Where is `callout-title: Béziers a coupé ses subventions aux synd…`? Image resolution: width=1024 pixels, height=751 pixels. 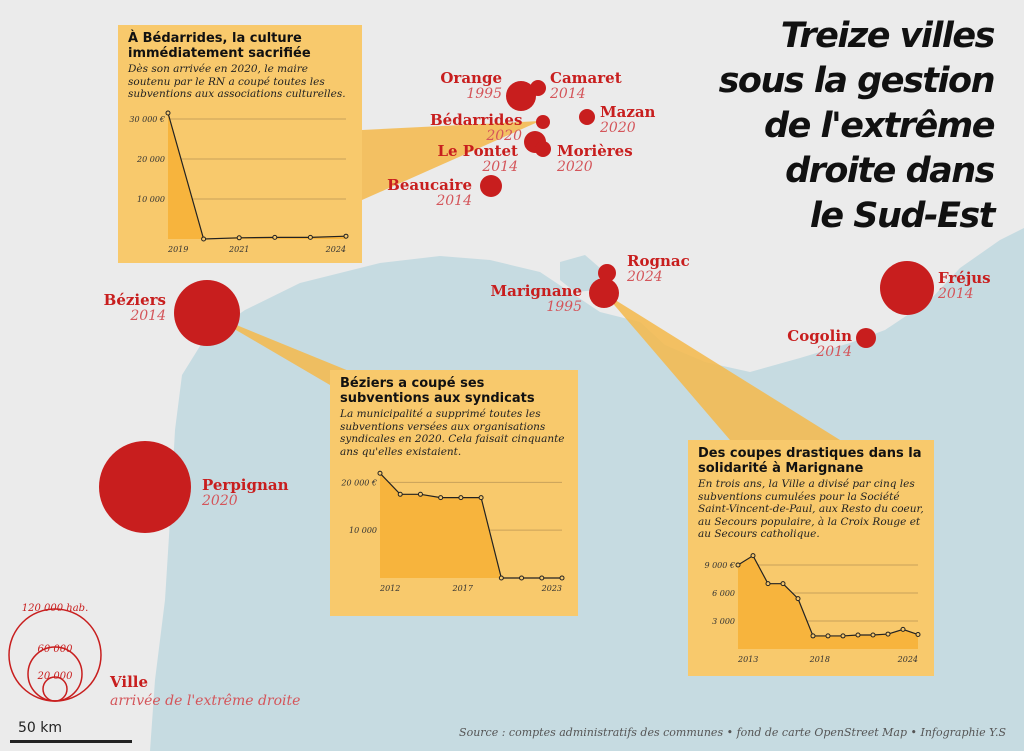 callout-title: Béziers a coupé ses subventions aux synd… is located at coordinates (437, 391).